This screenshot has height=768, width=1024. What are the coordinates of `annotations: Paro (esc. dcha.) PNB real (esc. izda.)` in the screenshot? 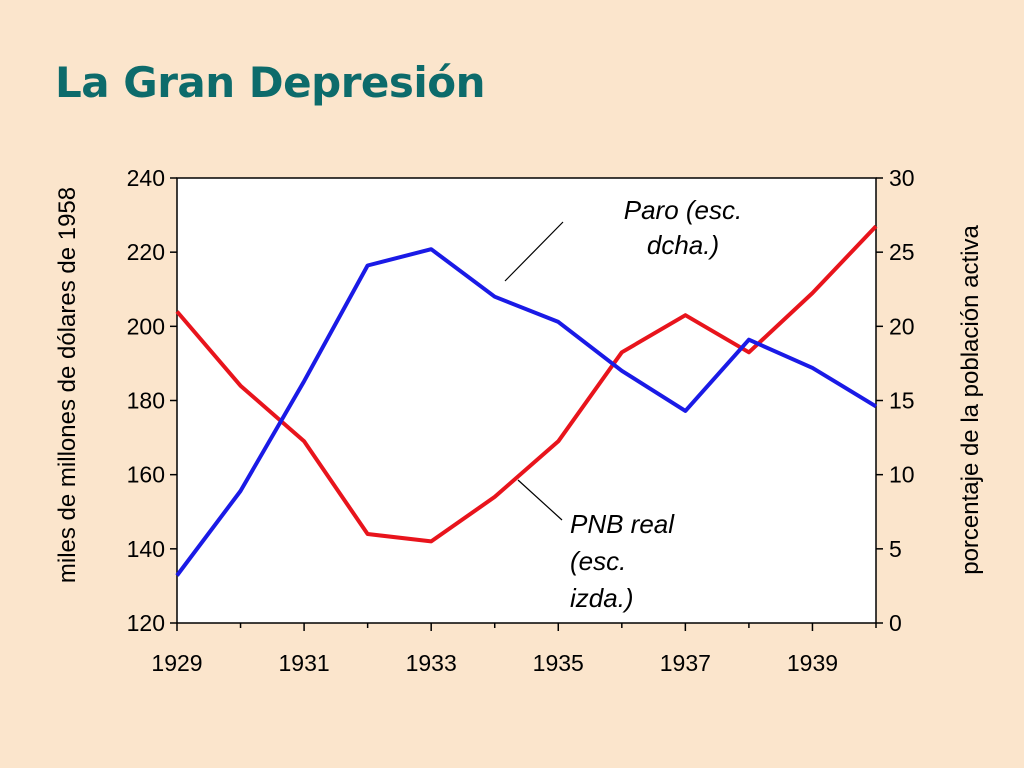 It's located at (623, 404).